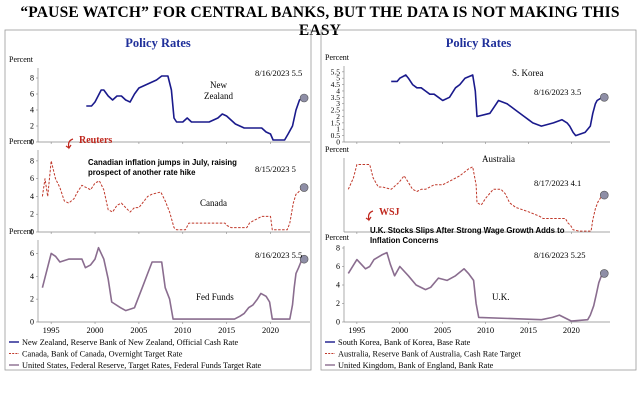 Image resolution: width=640 pixels, height=405 pixels. What do you see at coordinates (528, 73) in the screenshot?
I see `series-label: S. Korea` at bounding box center [528, 73].